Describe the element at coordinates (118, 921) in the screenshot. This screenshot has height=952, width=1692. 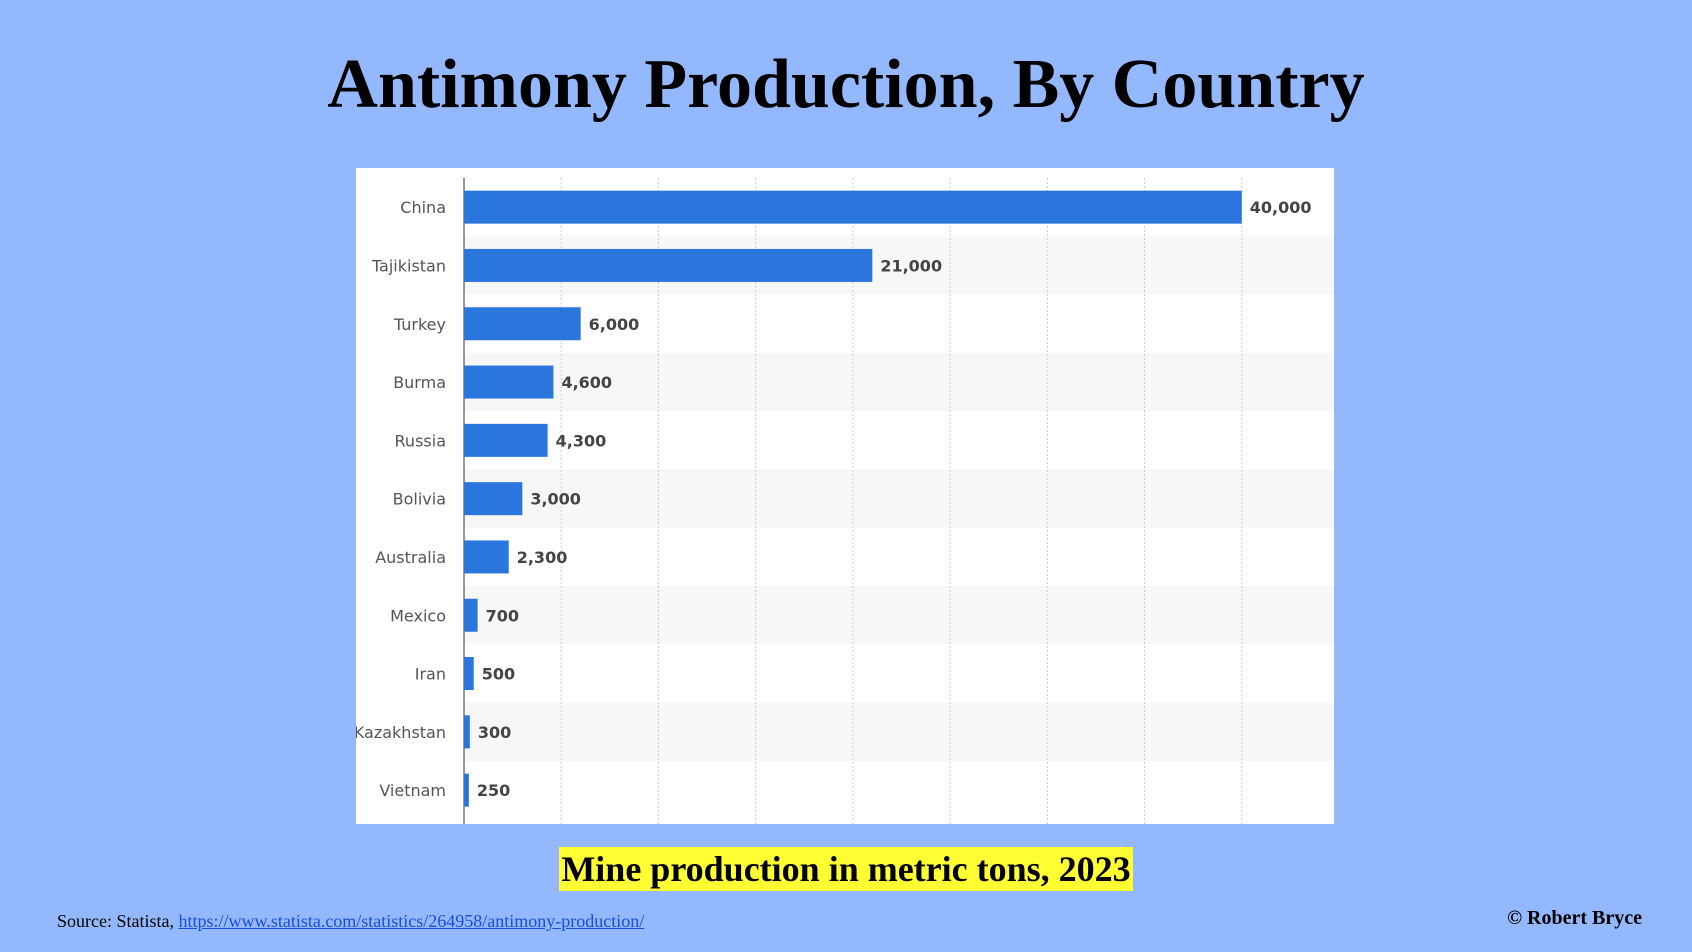
I see `source-prefix: Source: Statista,` at that location.